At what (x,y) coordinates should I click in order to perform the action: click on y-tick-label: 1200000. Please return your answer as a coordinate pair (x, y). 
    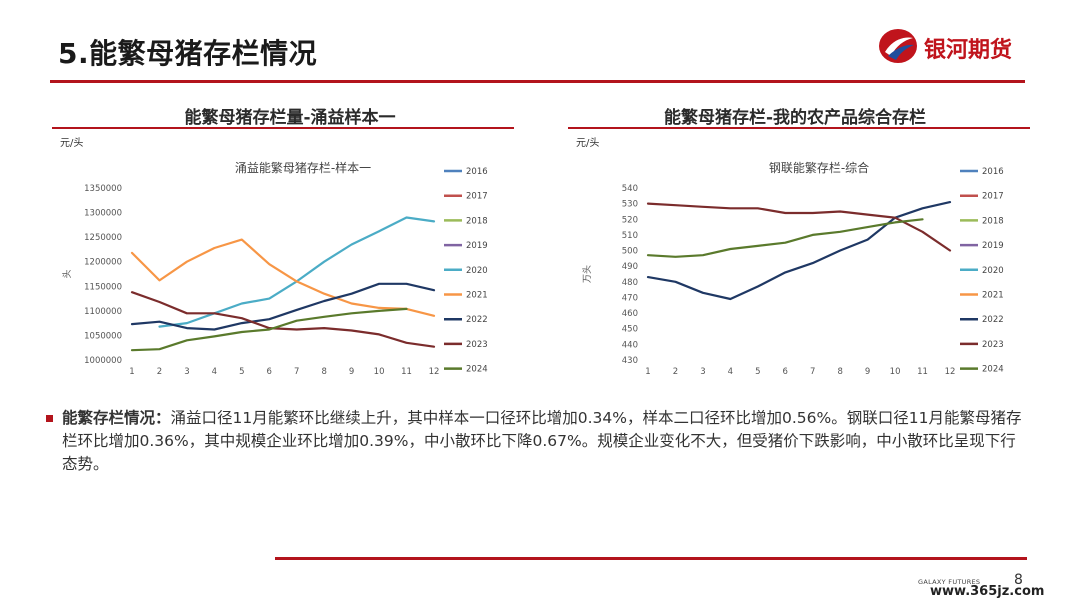
    Looking at the image, I should click on (103, 263).